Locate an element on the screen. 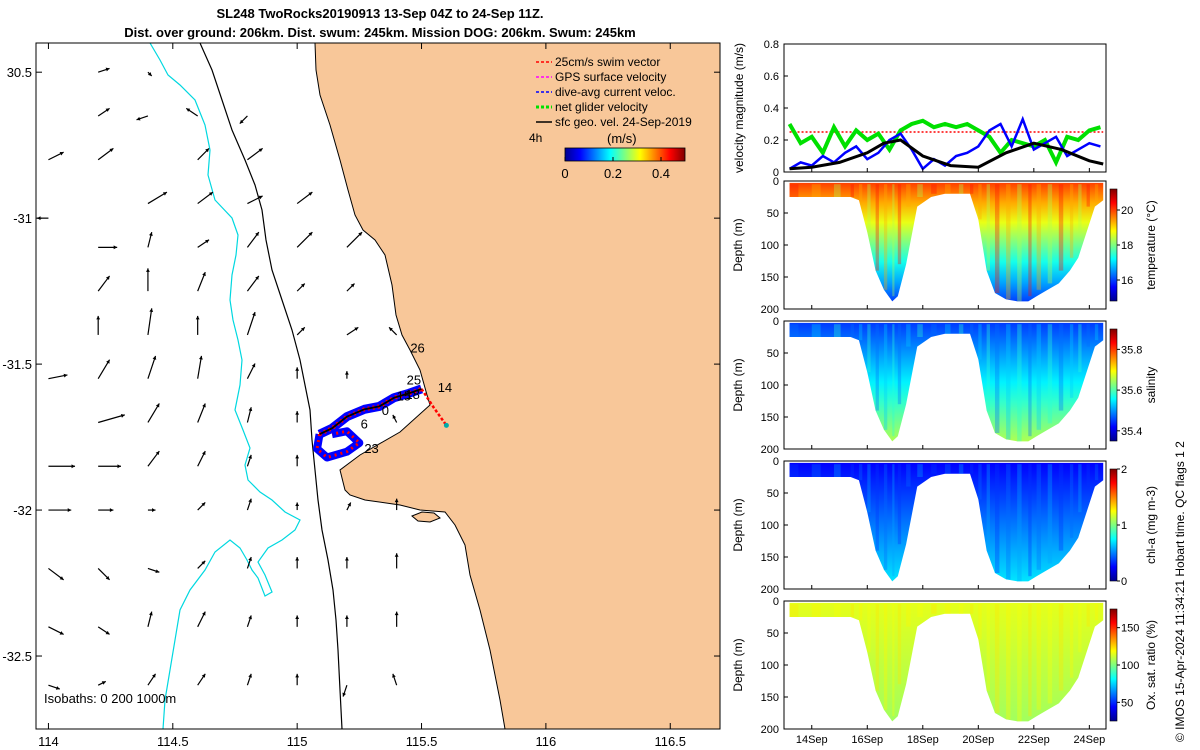 The height and width of the screenshot is (750, 1200). hour-label: 4h is located at coordinates (535, 138).